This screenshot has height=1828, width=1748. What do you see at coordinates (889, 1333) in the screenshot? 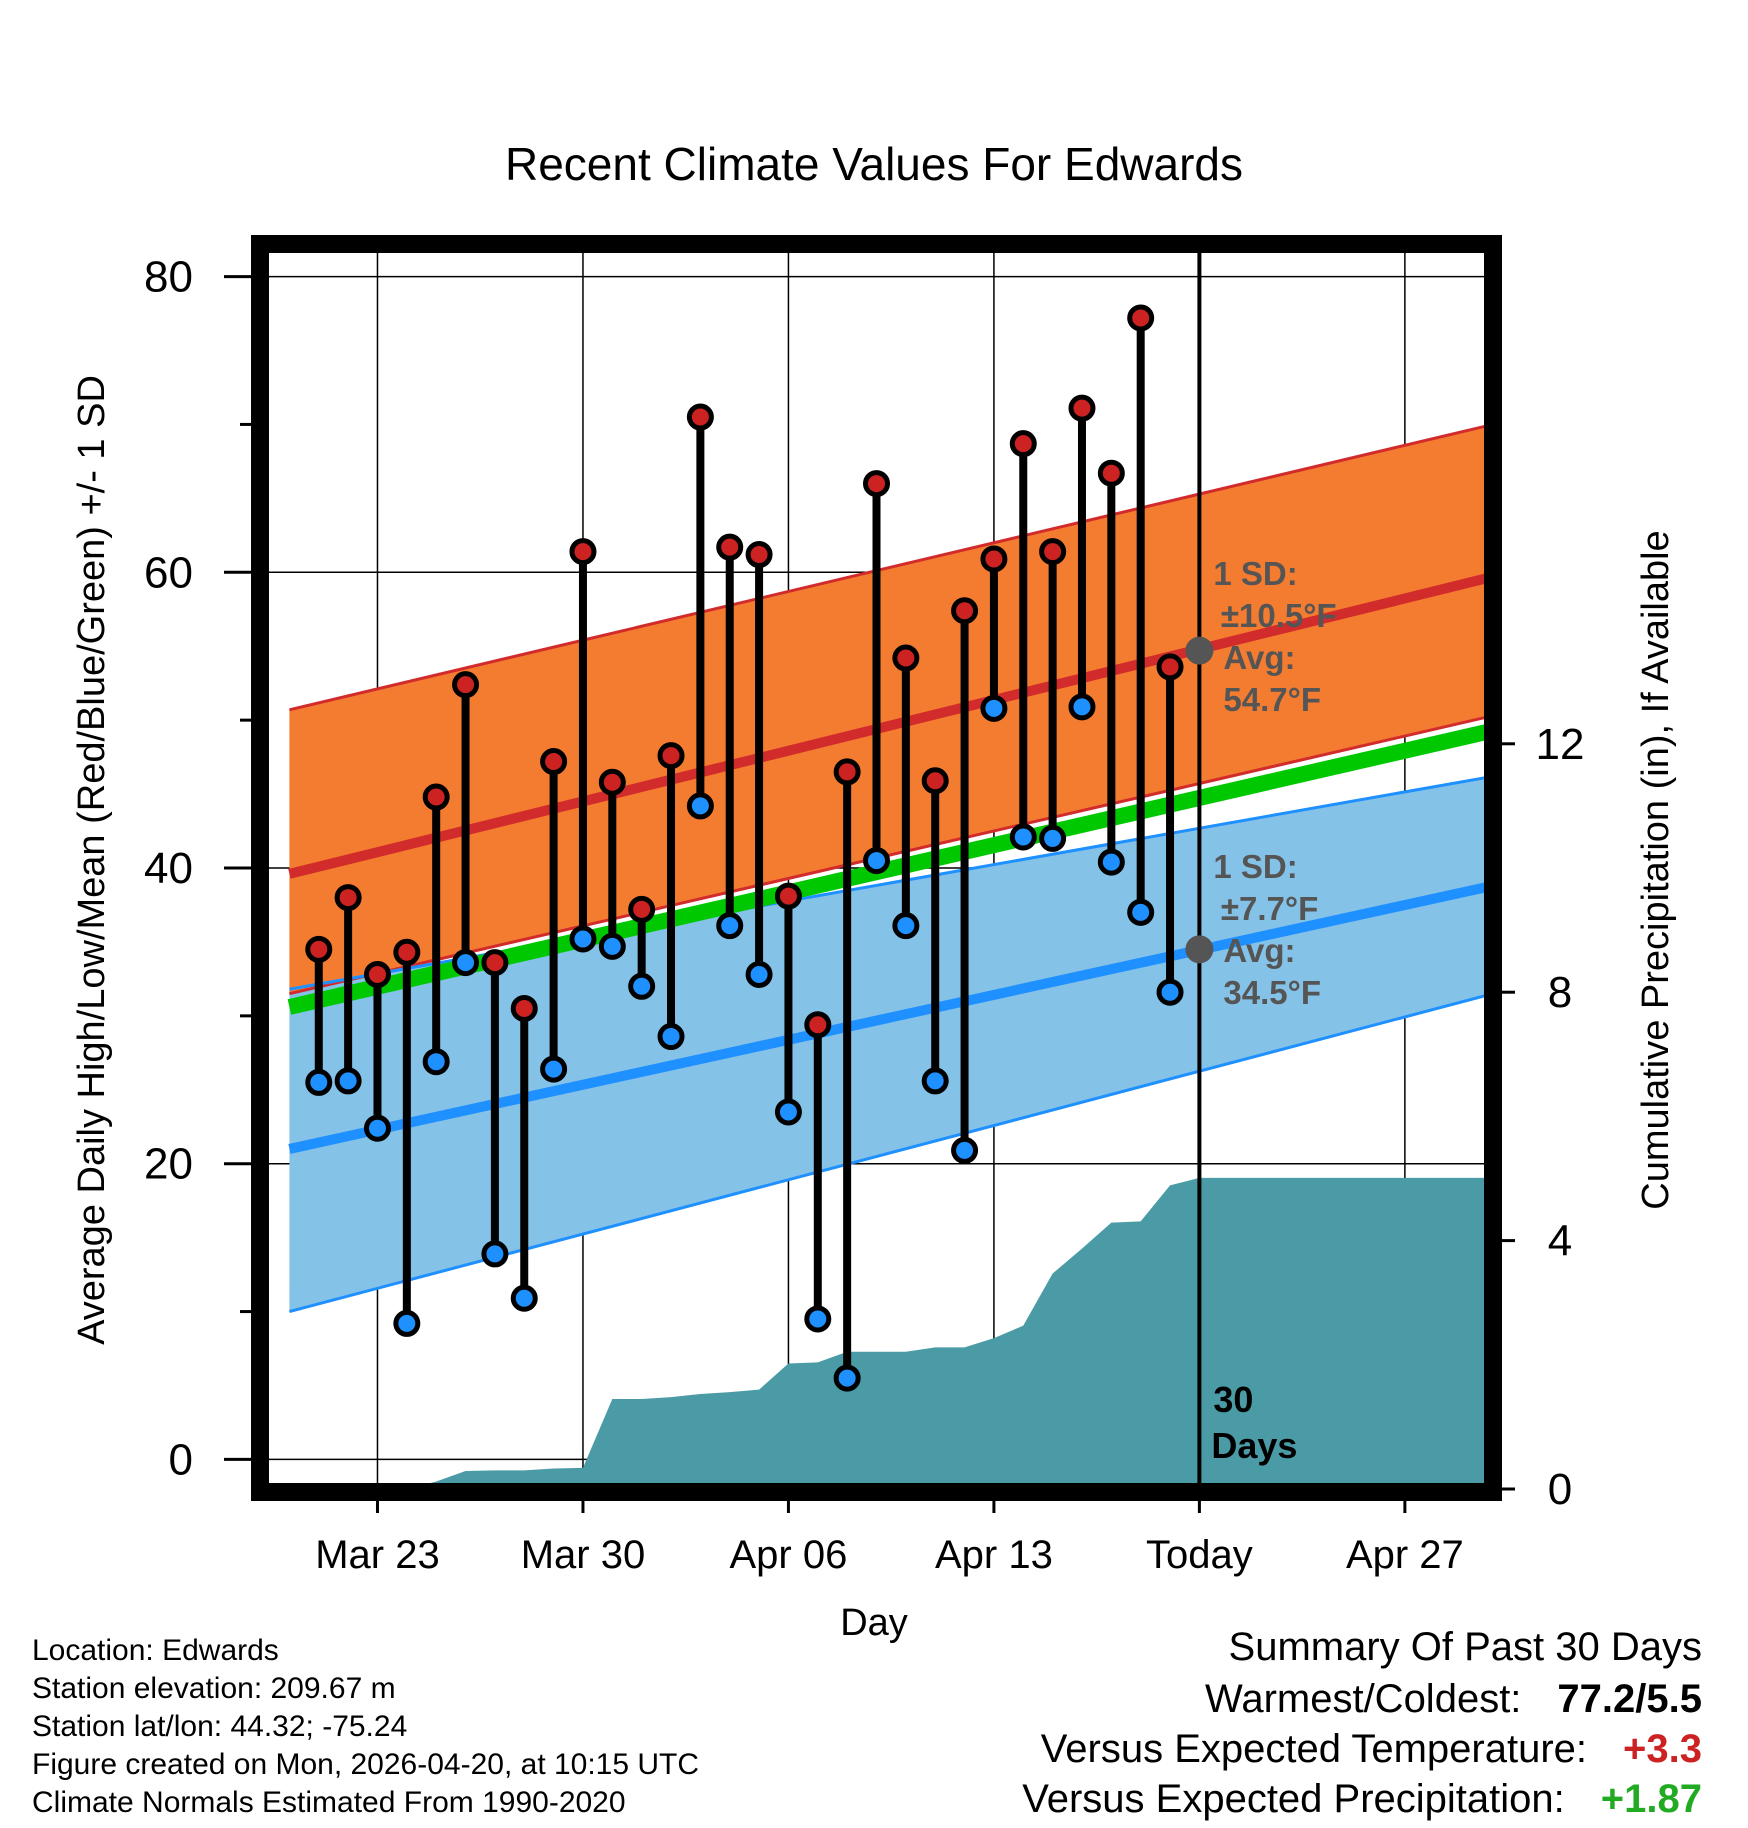
I see `precipitation-area` at bounding box center [889, 1333].